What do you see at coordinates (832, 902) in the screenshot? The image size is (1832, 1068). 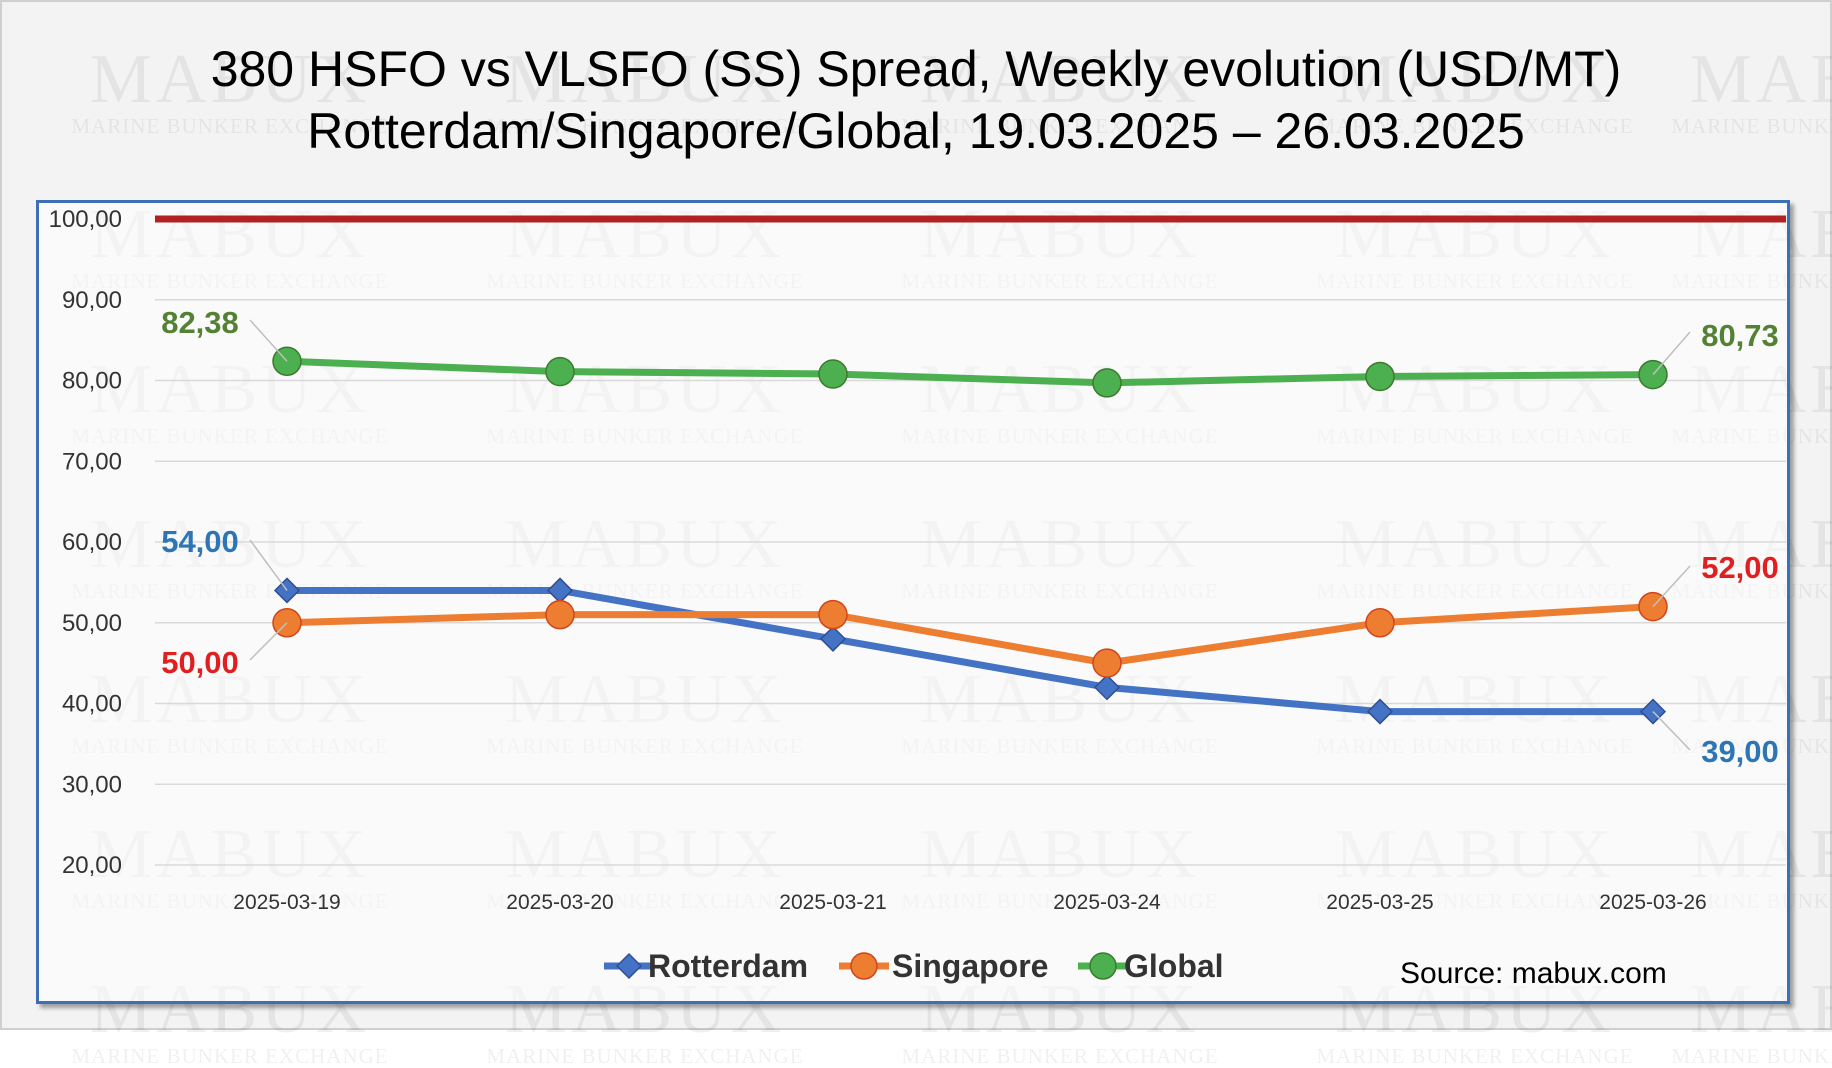 I see `x-tick-label: 2025-03-21` at bounding box center [832, 902].